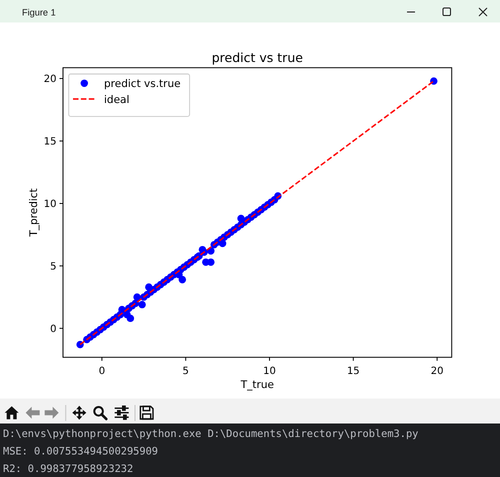 Image resolution: width=500 pixels, height=477 pixels. I want to click on x-tick-label: 15, so click(353, 371).